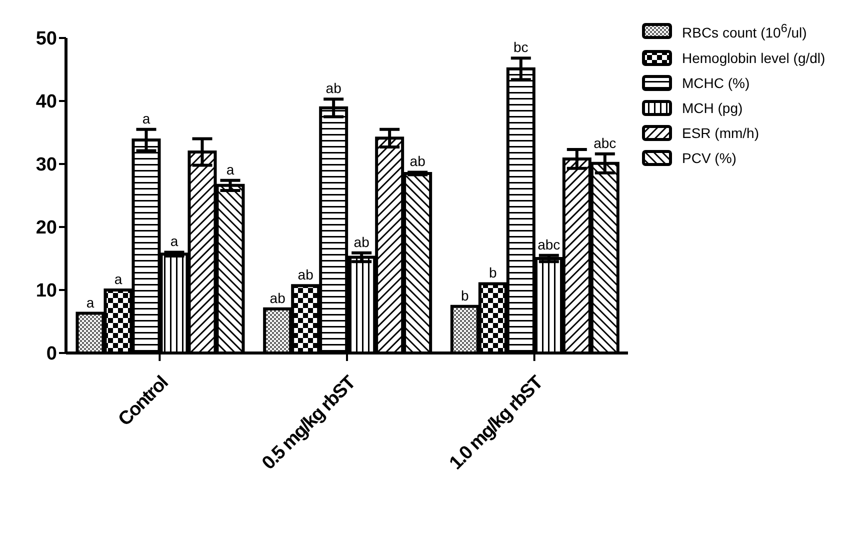 The width and height of the screenshot is (859, 537). What do you see at coordinates (46, 165) in the screenshot?
I see `y-tick-label: 30` at bounding box center [46, 165].